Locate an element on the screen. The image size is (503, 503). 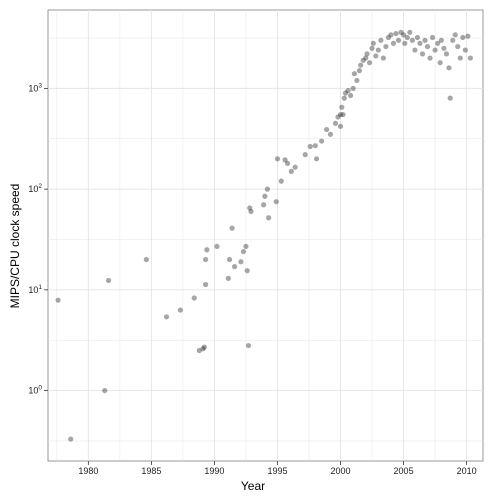
x-tick-label: 1990 is located at coordinates (214, 471).